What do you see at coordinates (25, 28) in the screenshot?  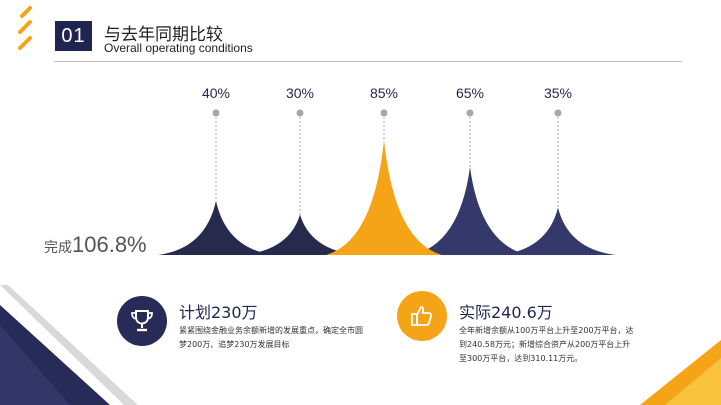 I see `header-stripes-decoration` at bounding box center [25, 28].